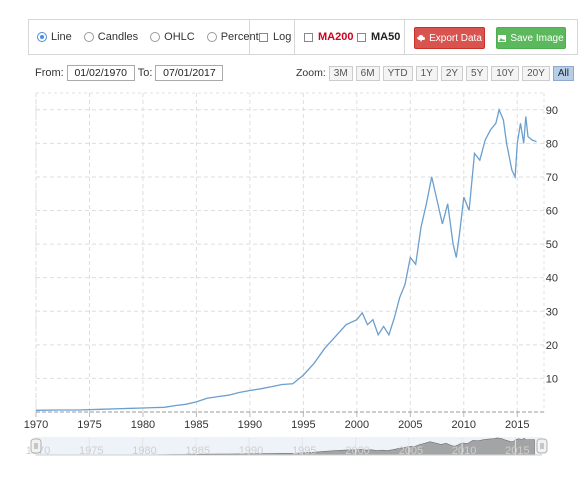 Image resolution: width=587 pixels, height=480 pixels. Describe the element at coordinates (91, 451) in the screenshot. I see `navigator-tick-label: 1975` at that location.